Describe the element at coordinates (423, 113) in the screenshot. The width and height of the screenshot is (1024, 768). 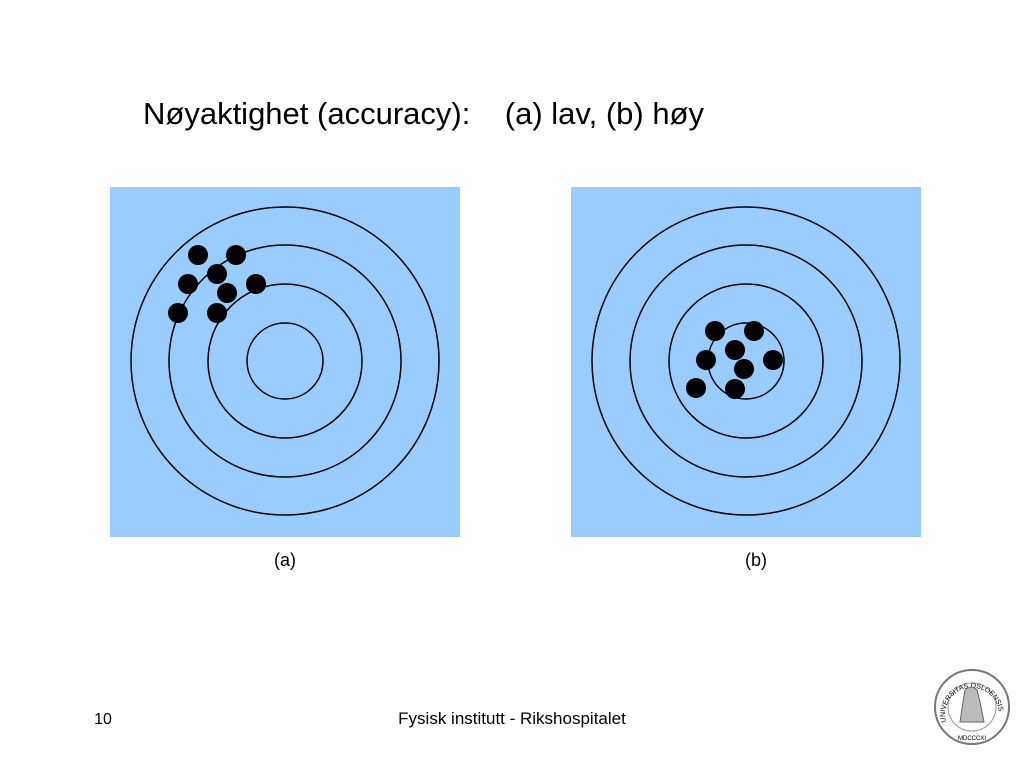
I see `slide-title: Nøyaktighet (accuracy): (a) lav, (b) høy` at that location.